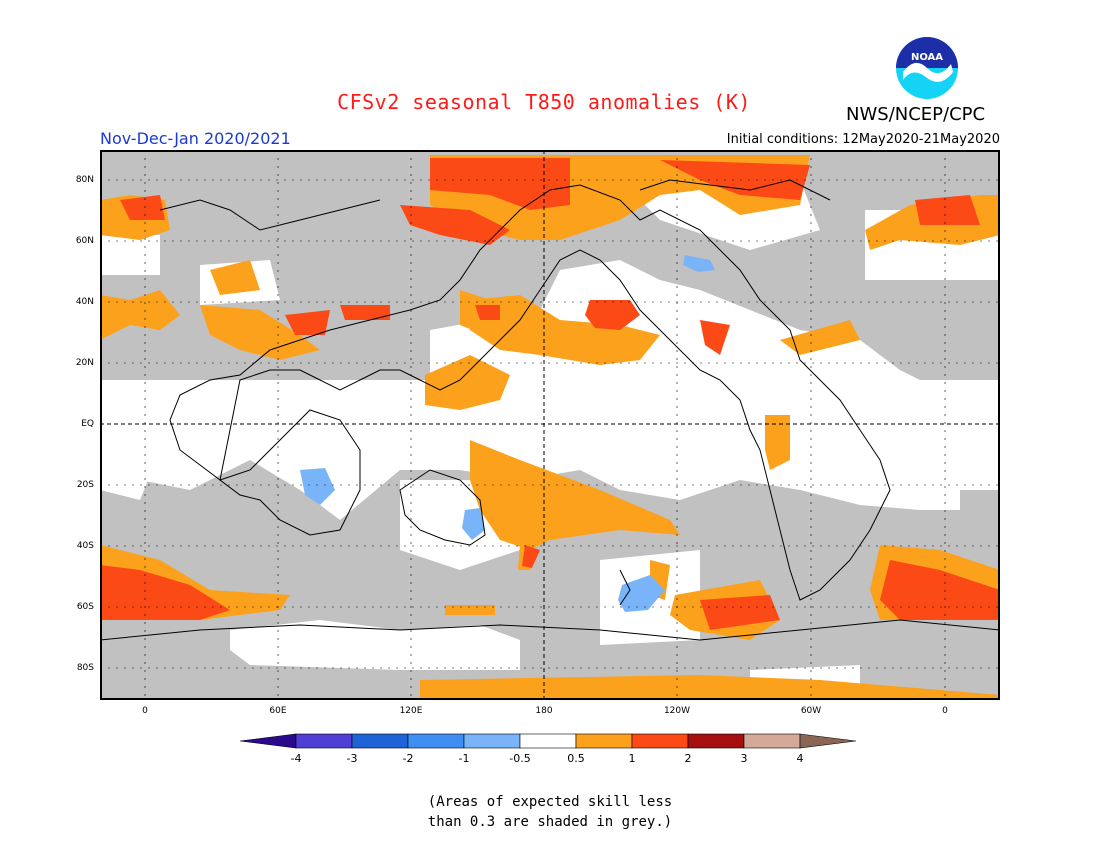  Describe the element at coordinates (84, 363) in the screenshot. I see `lat-label: 20N` at that location.